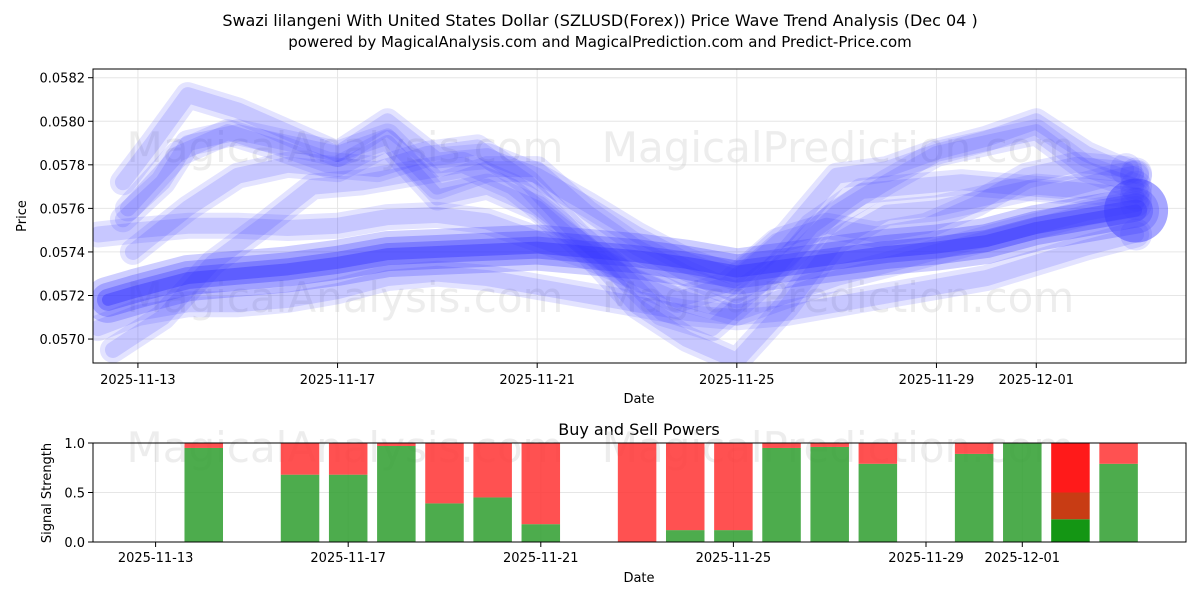  Describe the element at coordinates (537, 380) in the screenshot. I see `price-x-tick-label: 2025-11-21` at that location.